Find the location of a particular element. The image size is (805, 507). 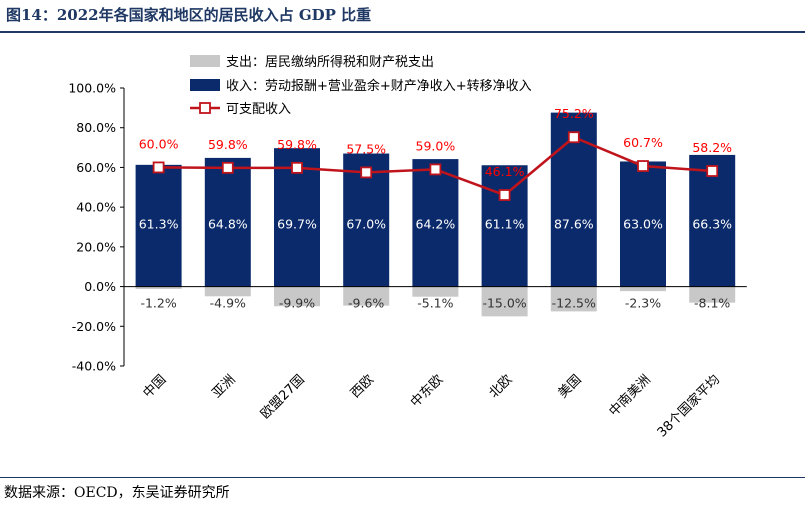

y-tick-label: 20.0% is located at coordinates (96, 246).